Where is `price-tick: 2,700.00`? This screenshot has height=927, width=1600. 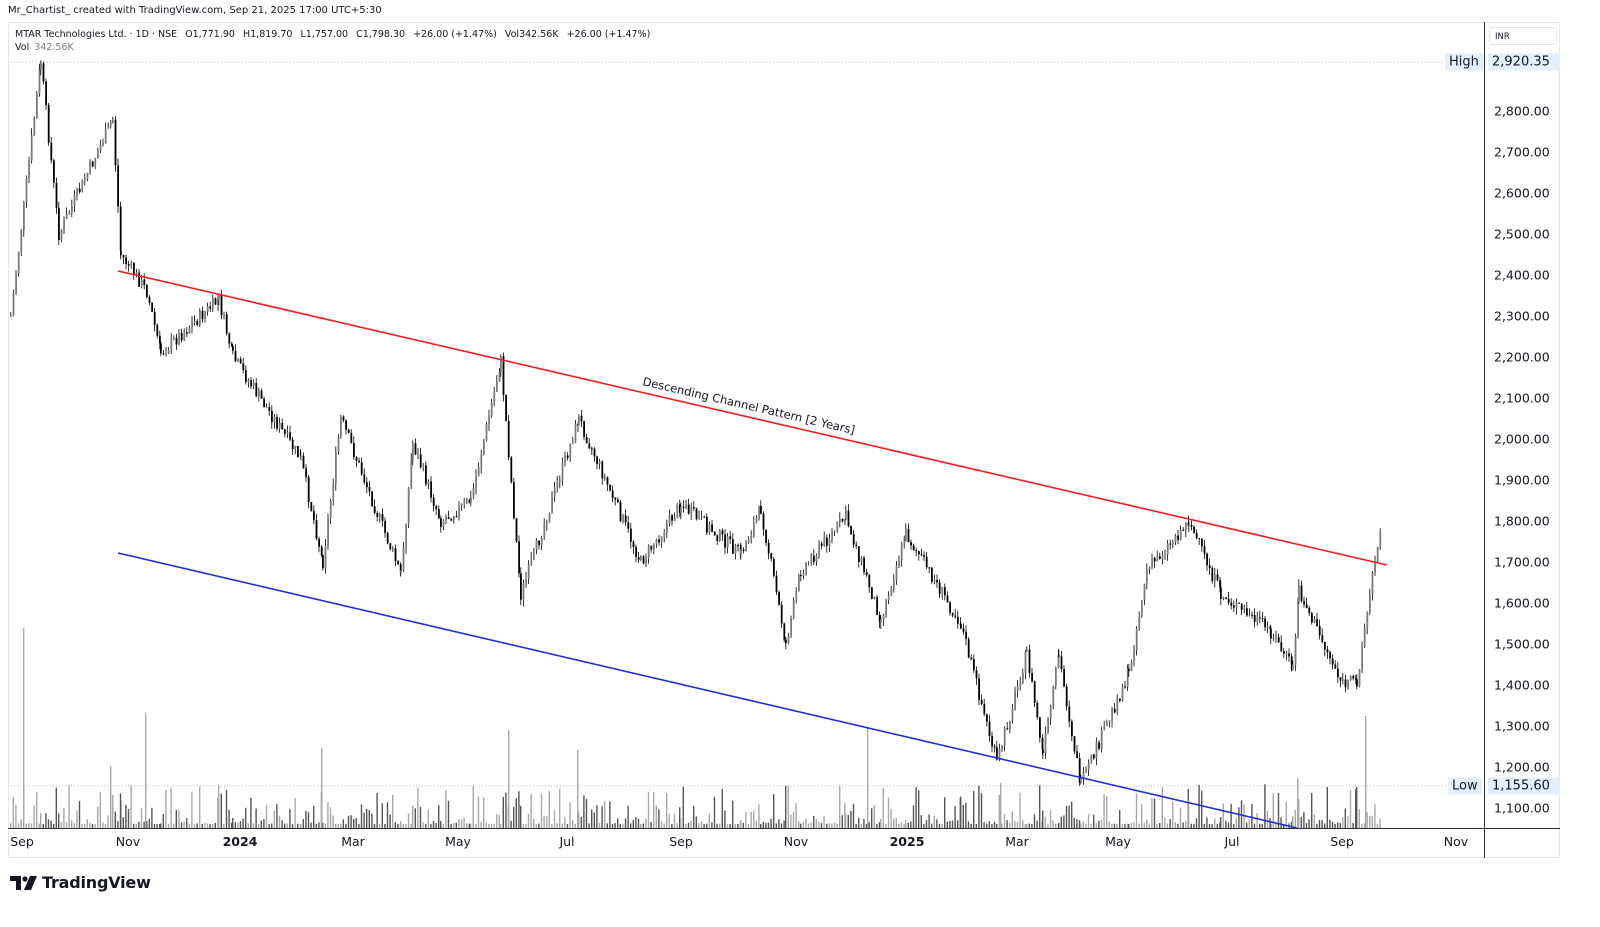 price-tick: 2,700.00 is located at coordinates (1522, 152).